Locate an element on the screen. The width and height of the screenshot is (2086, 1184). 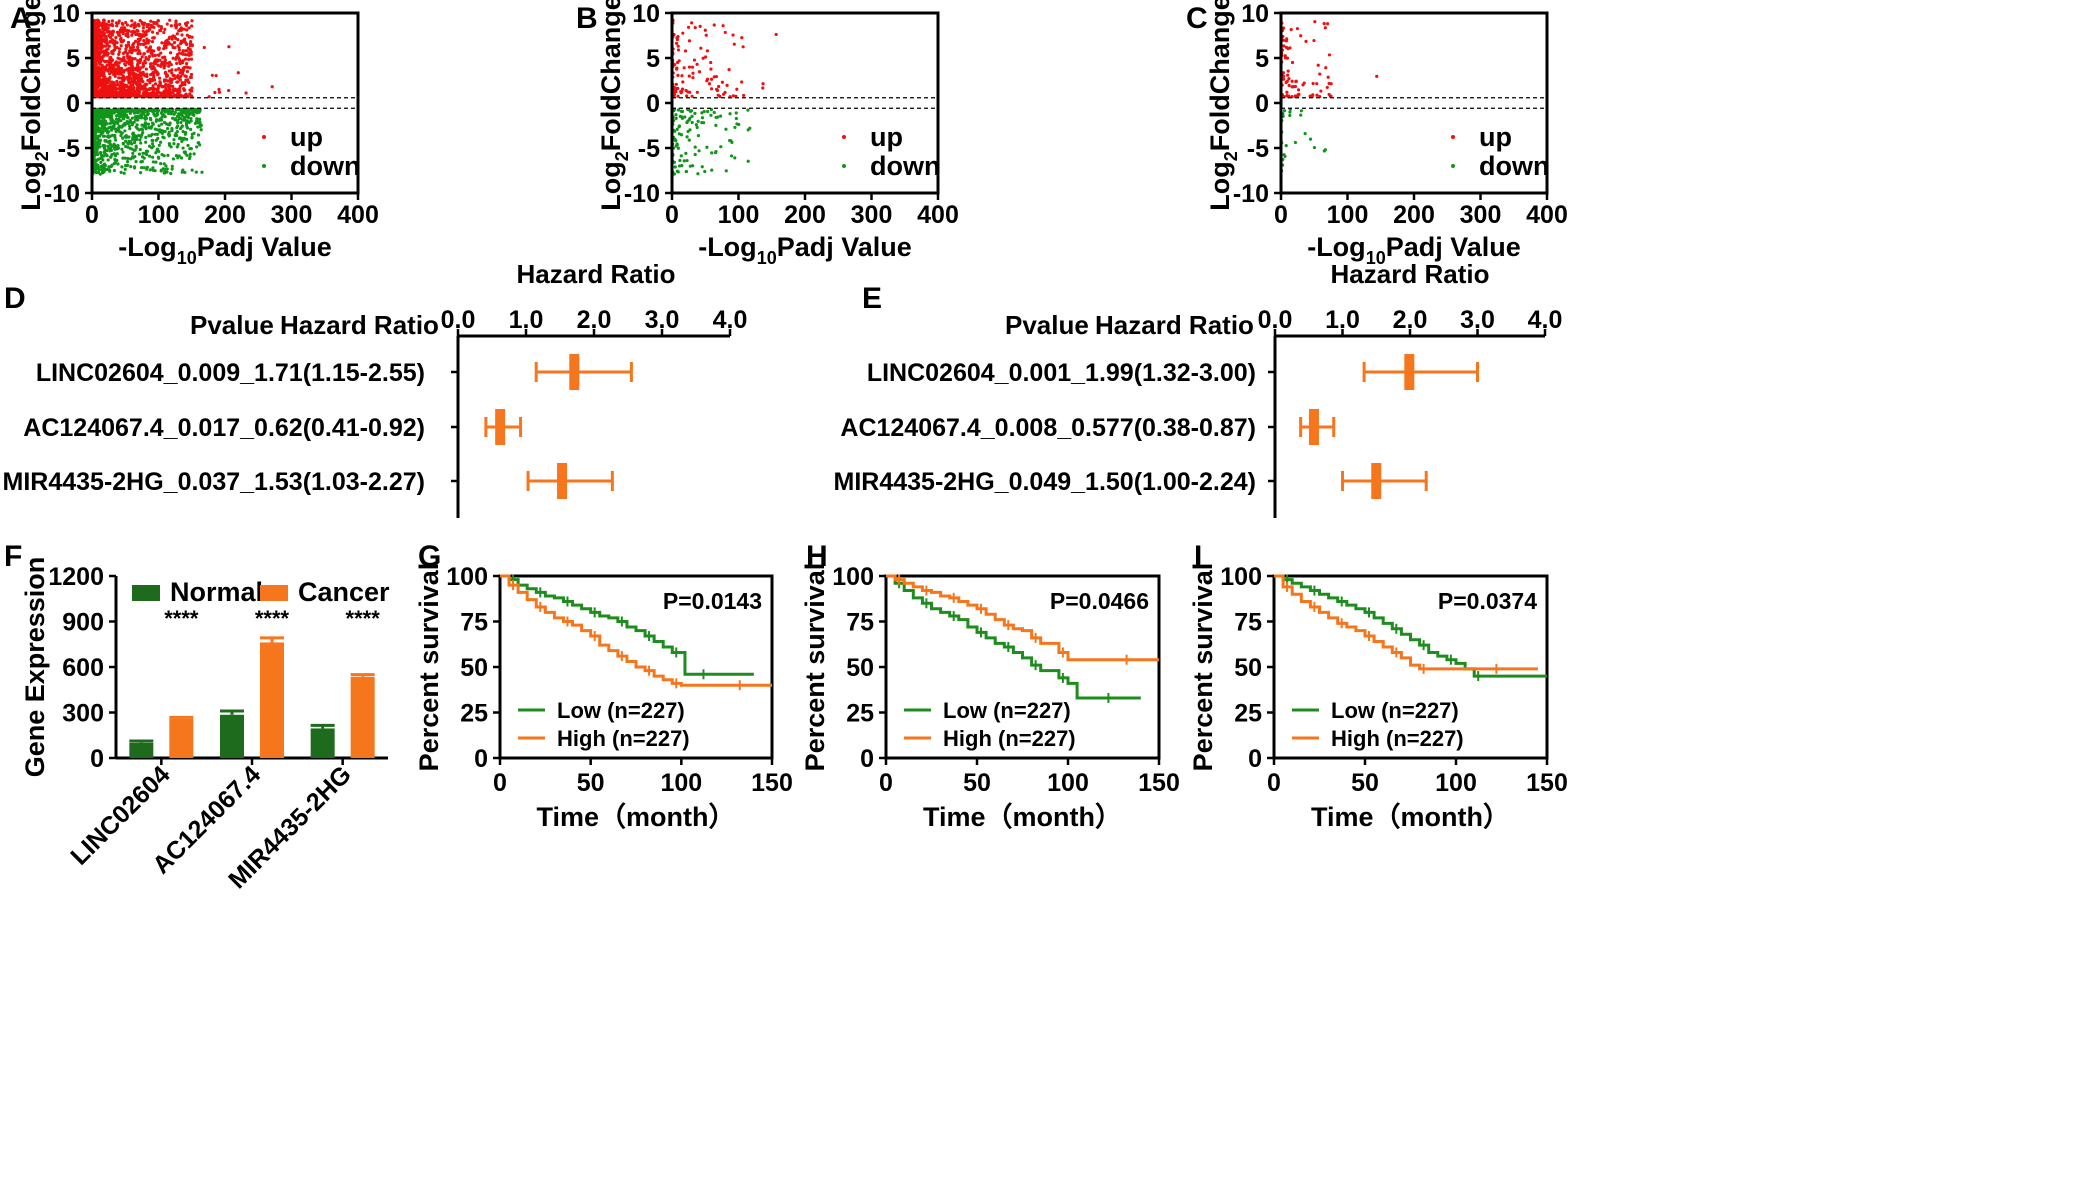
legend-up-label: up is located at coordinates (306, 137).